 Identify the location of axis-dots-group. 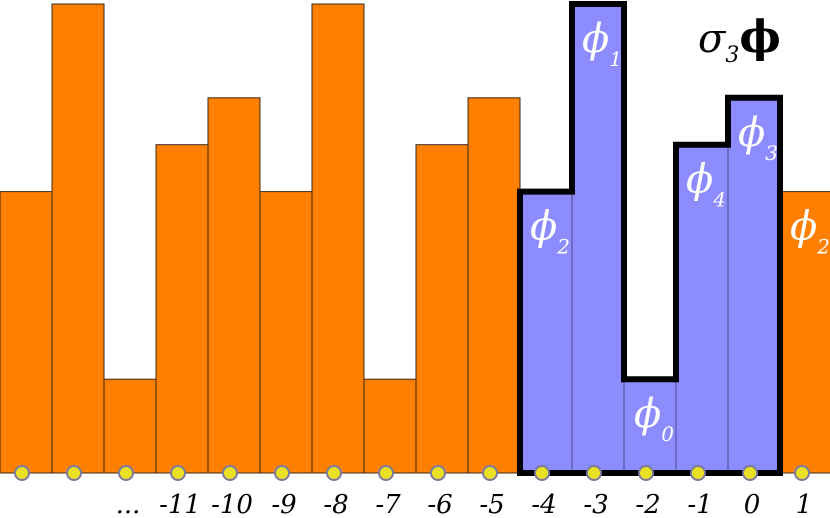
(412, 473).